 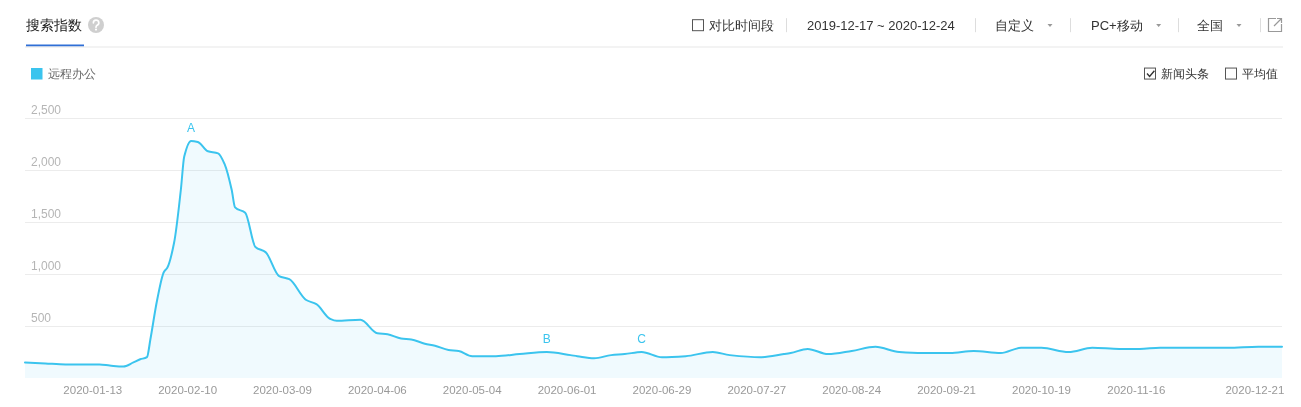 I want to click on x-tick-label: 2020-04-06, so click(x=377, y=390).